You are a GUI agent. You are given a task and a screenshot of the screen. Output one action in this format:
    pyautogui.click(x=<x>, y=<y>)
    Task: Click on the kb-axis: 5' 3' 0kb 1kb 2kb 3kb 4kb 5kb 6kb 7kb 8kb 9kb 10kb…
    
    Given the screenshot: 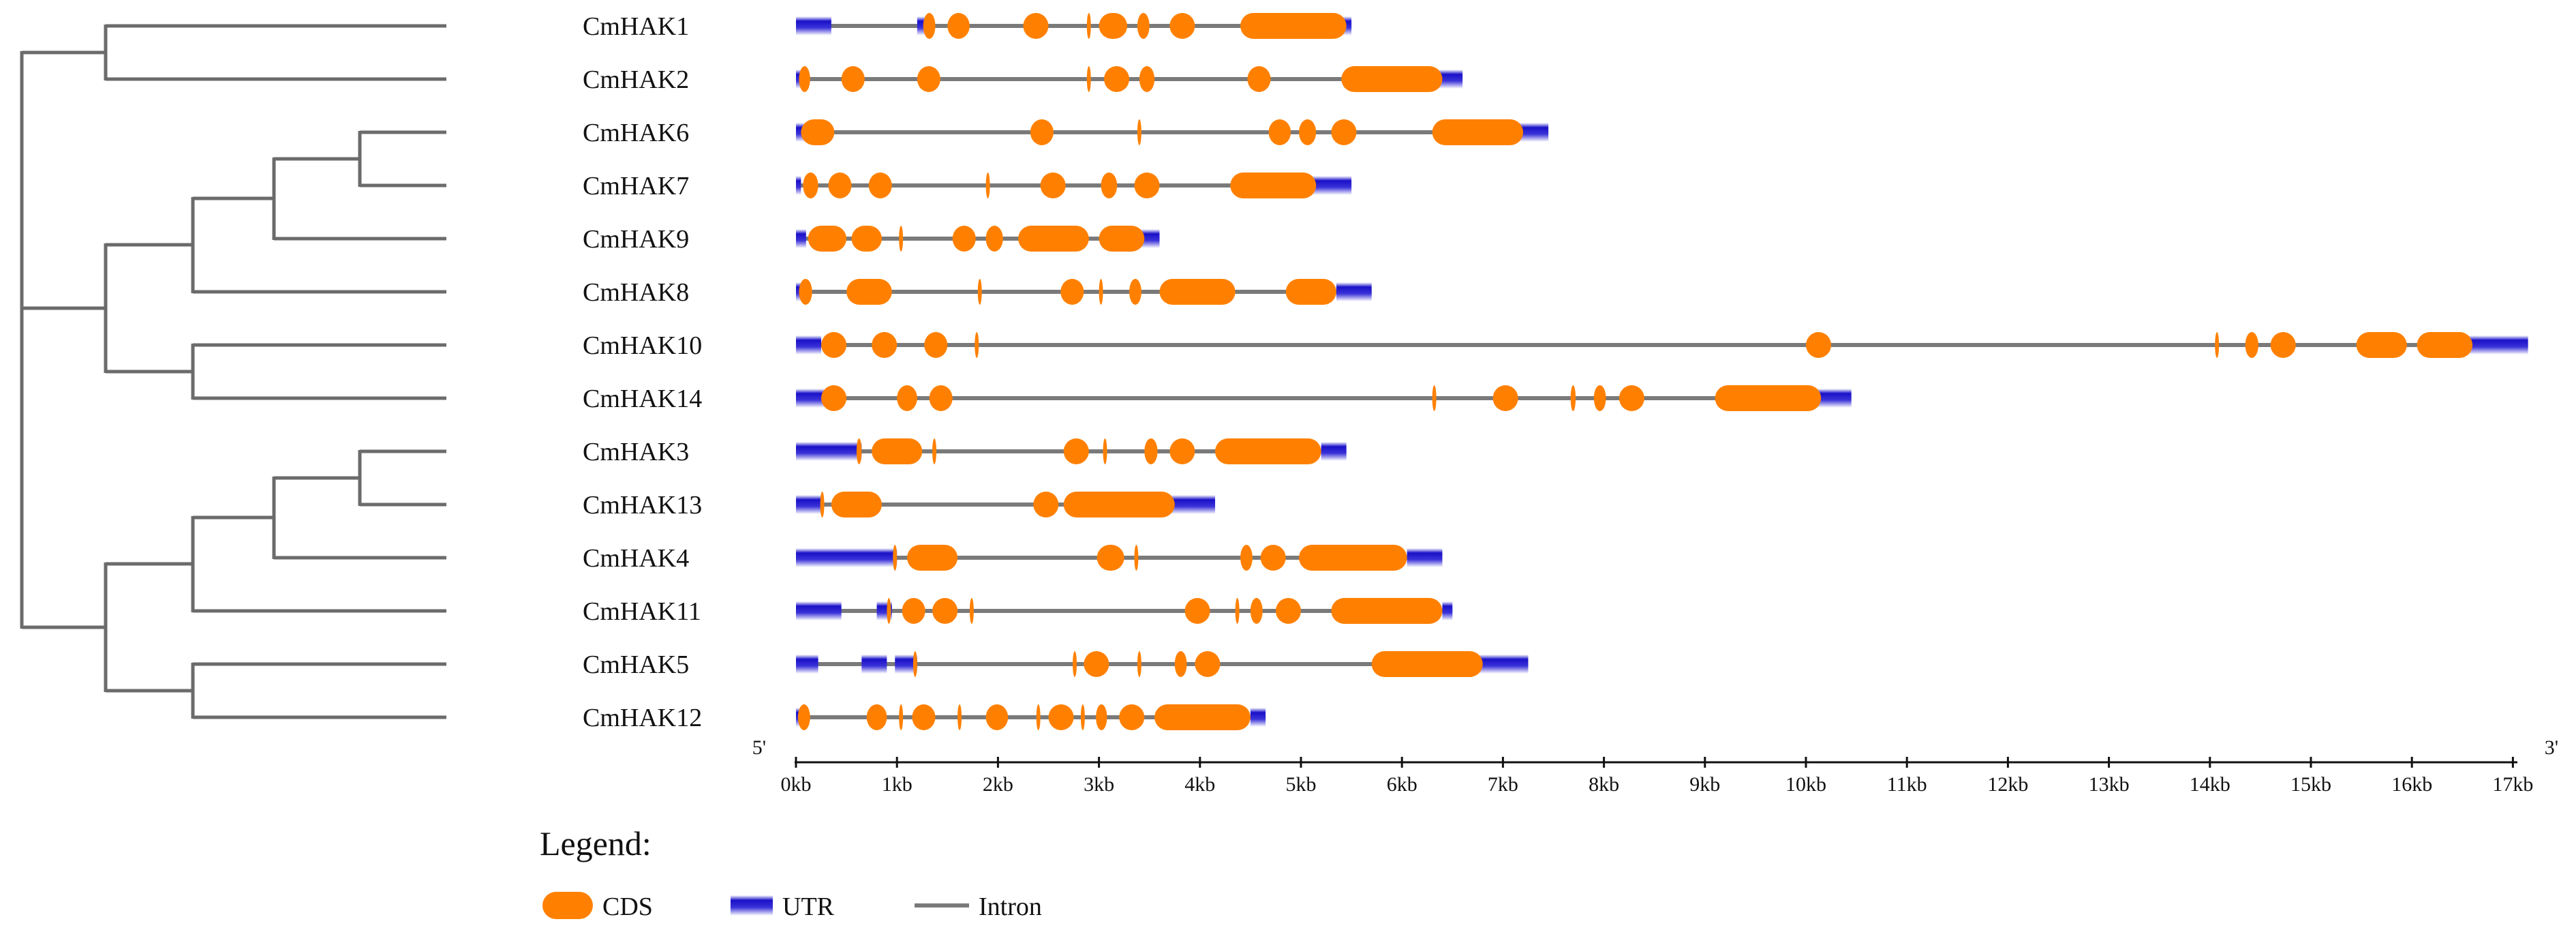 What is the action you would take?
    pyautogui.click(x=1655, y=766)
    